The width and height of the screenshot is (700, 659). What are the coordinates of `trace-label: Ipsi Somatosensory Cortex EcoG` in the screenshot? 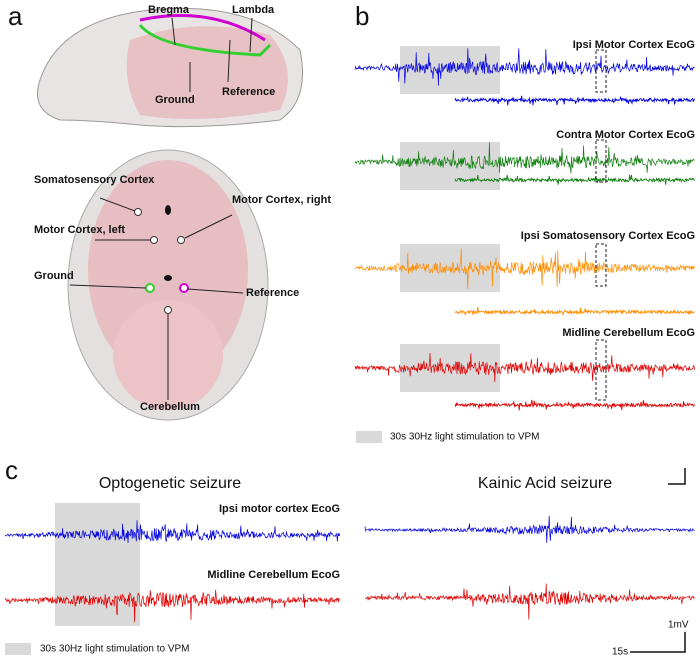 It's located at (608, 236).